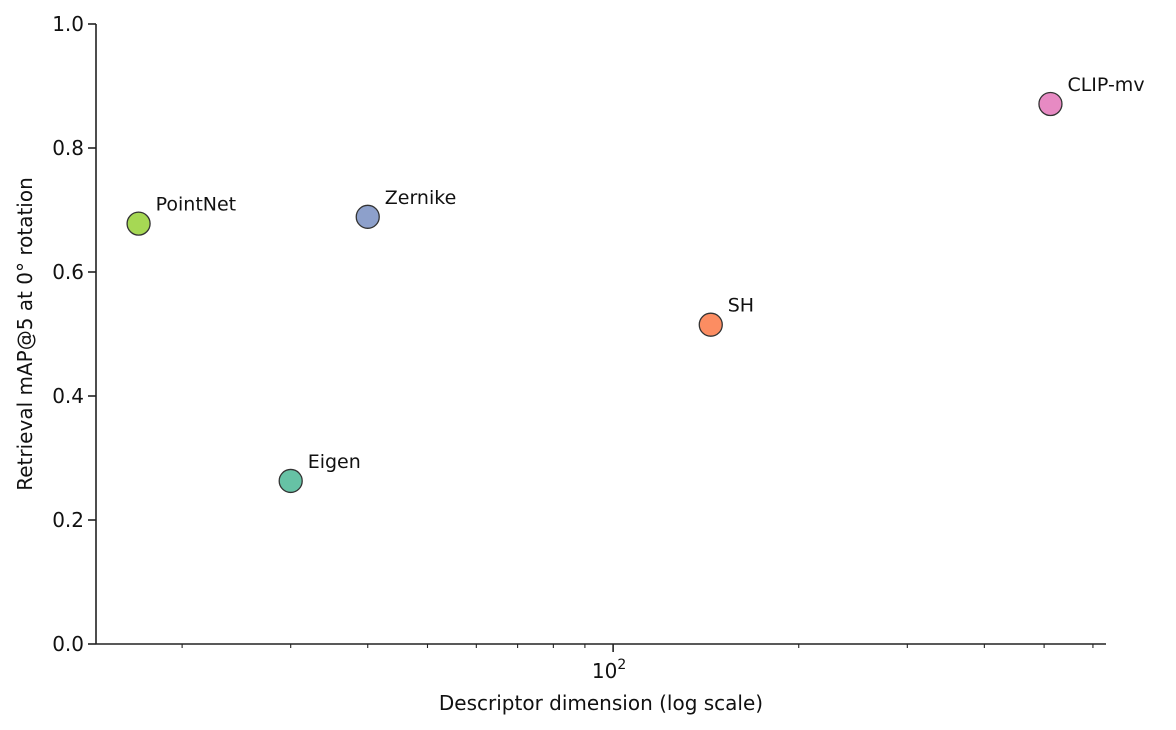  Describe the element at coordinates (421, 198) in the screenshot. I see `point-label: Zernike` at that location.